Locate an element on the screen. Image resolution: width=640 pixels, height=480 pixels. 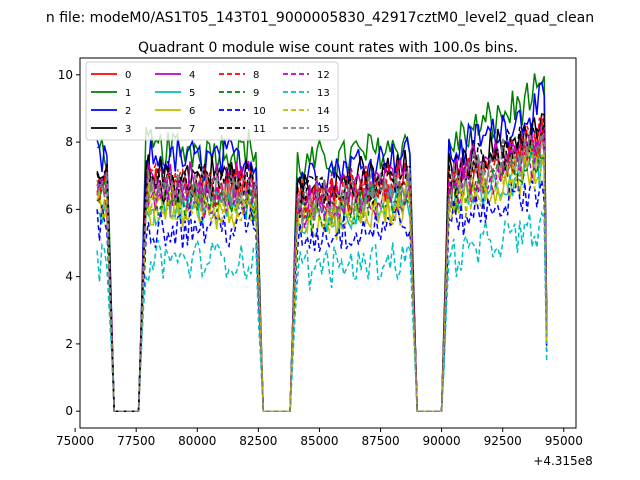
y-axis: 0 2 4 6 8 10 is located at coordinates (69, 243).